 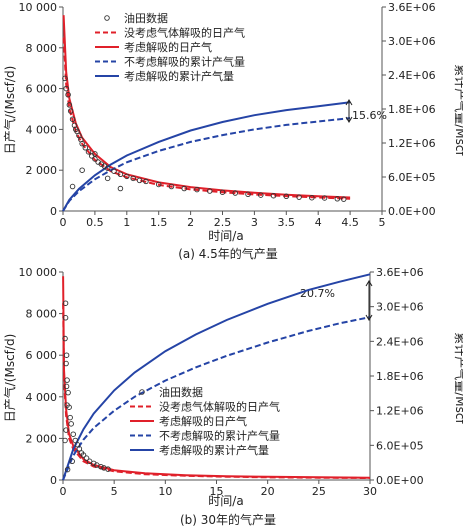 I want to click on panel-b-ytick-right-label: 0.0E+00, so click(x=400, y=480).